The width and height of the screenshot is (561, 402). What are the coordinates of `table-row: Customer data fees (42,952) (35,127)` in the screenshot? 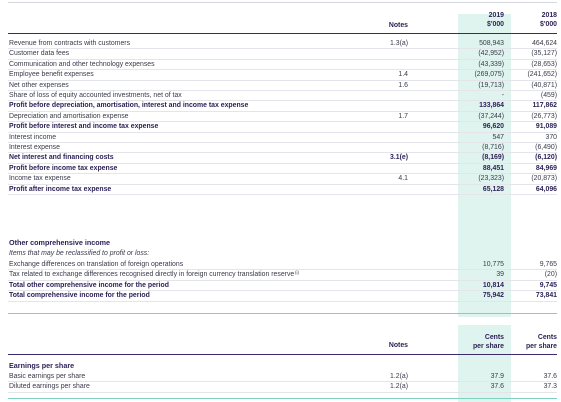 It's located at (282, 54).